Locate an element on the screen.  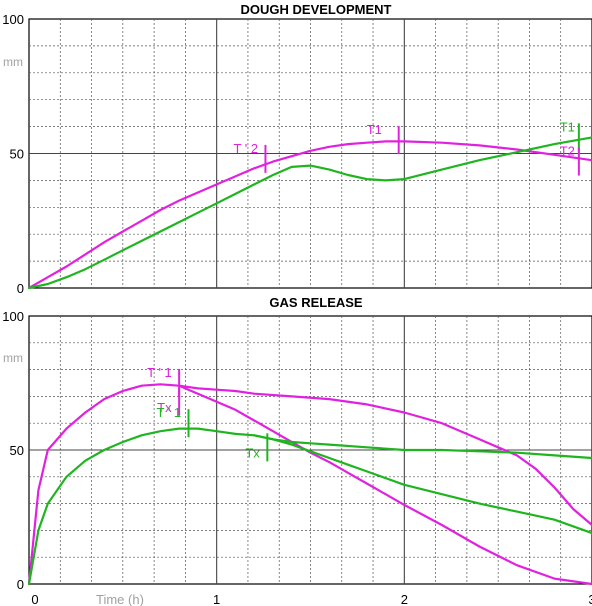
x-tick-label: 0 is located at coordinates (34, 599).